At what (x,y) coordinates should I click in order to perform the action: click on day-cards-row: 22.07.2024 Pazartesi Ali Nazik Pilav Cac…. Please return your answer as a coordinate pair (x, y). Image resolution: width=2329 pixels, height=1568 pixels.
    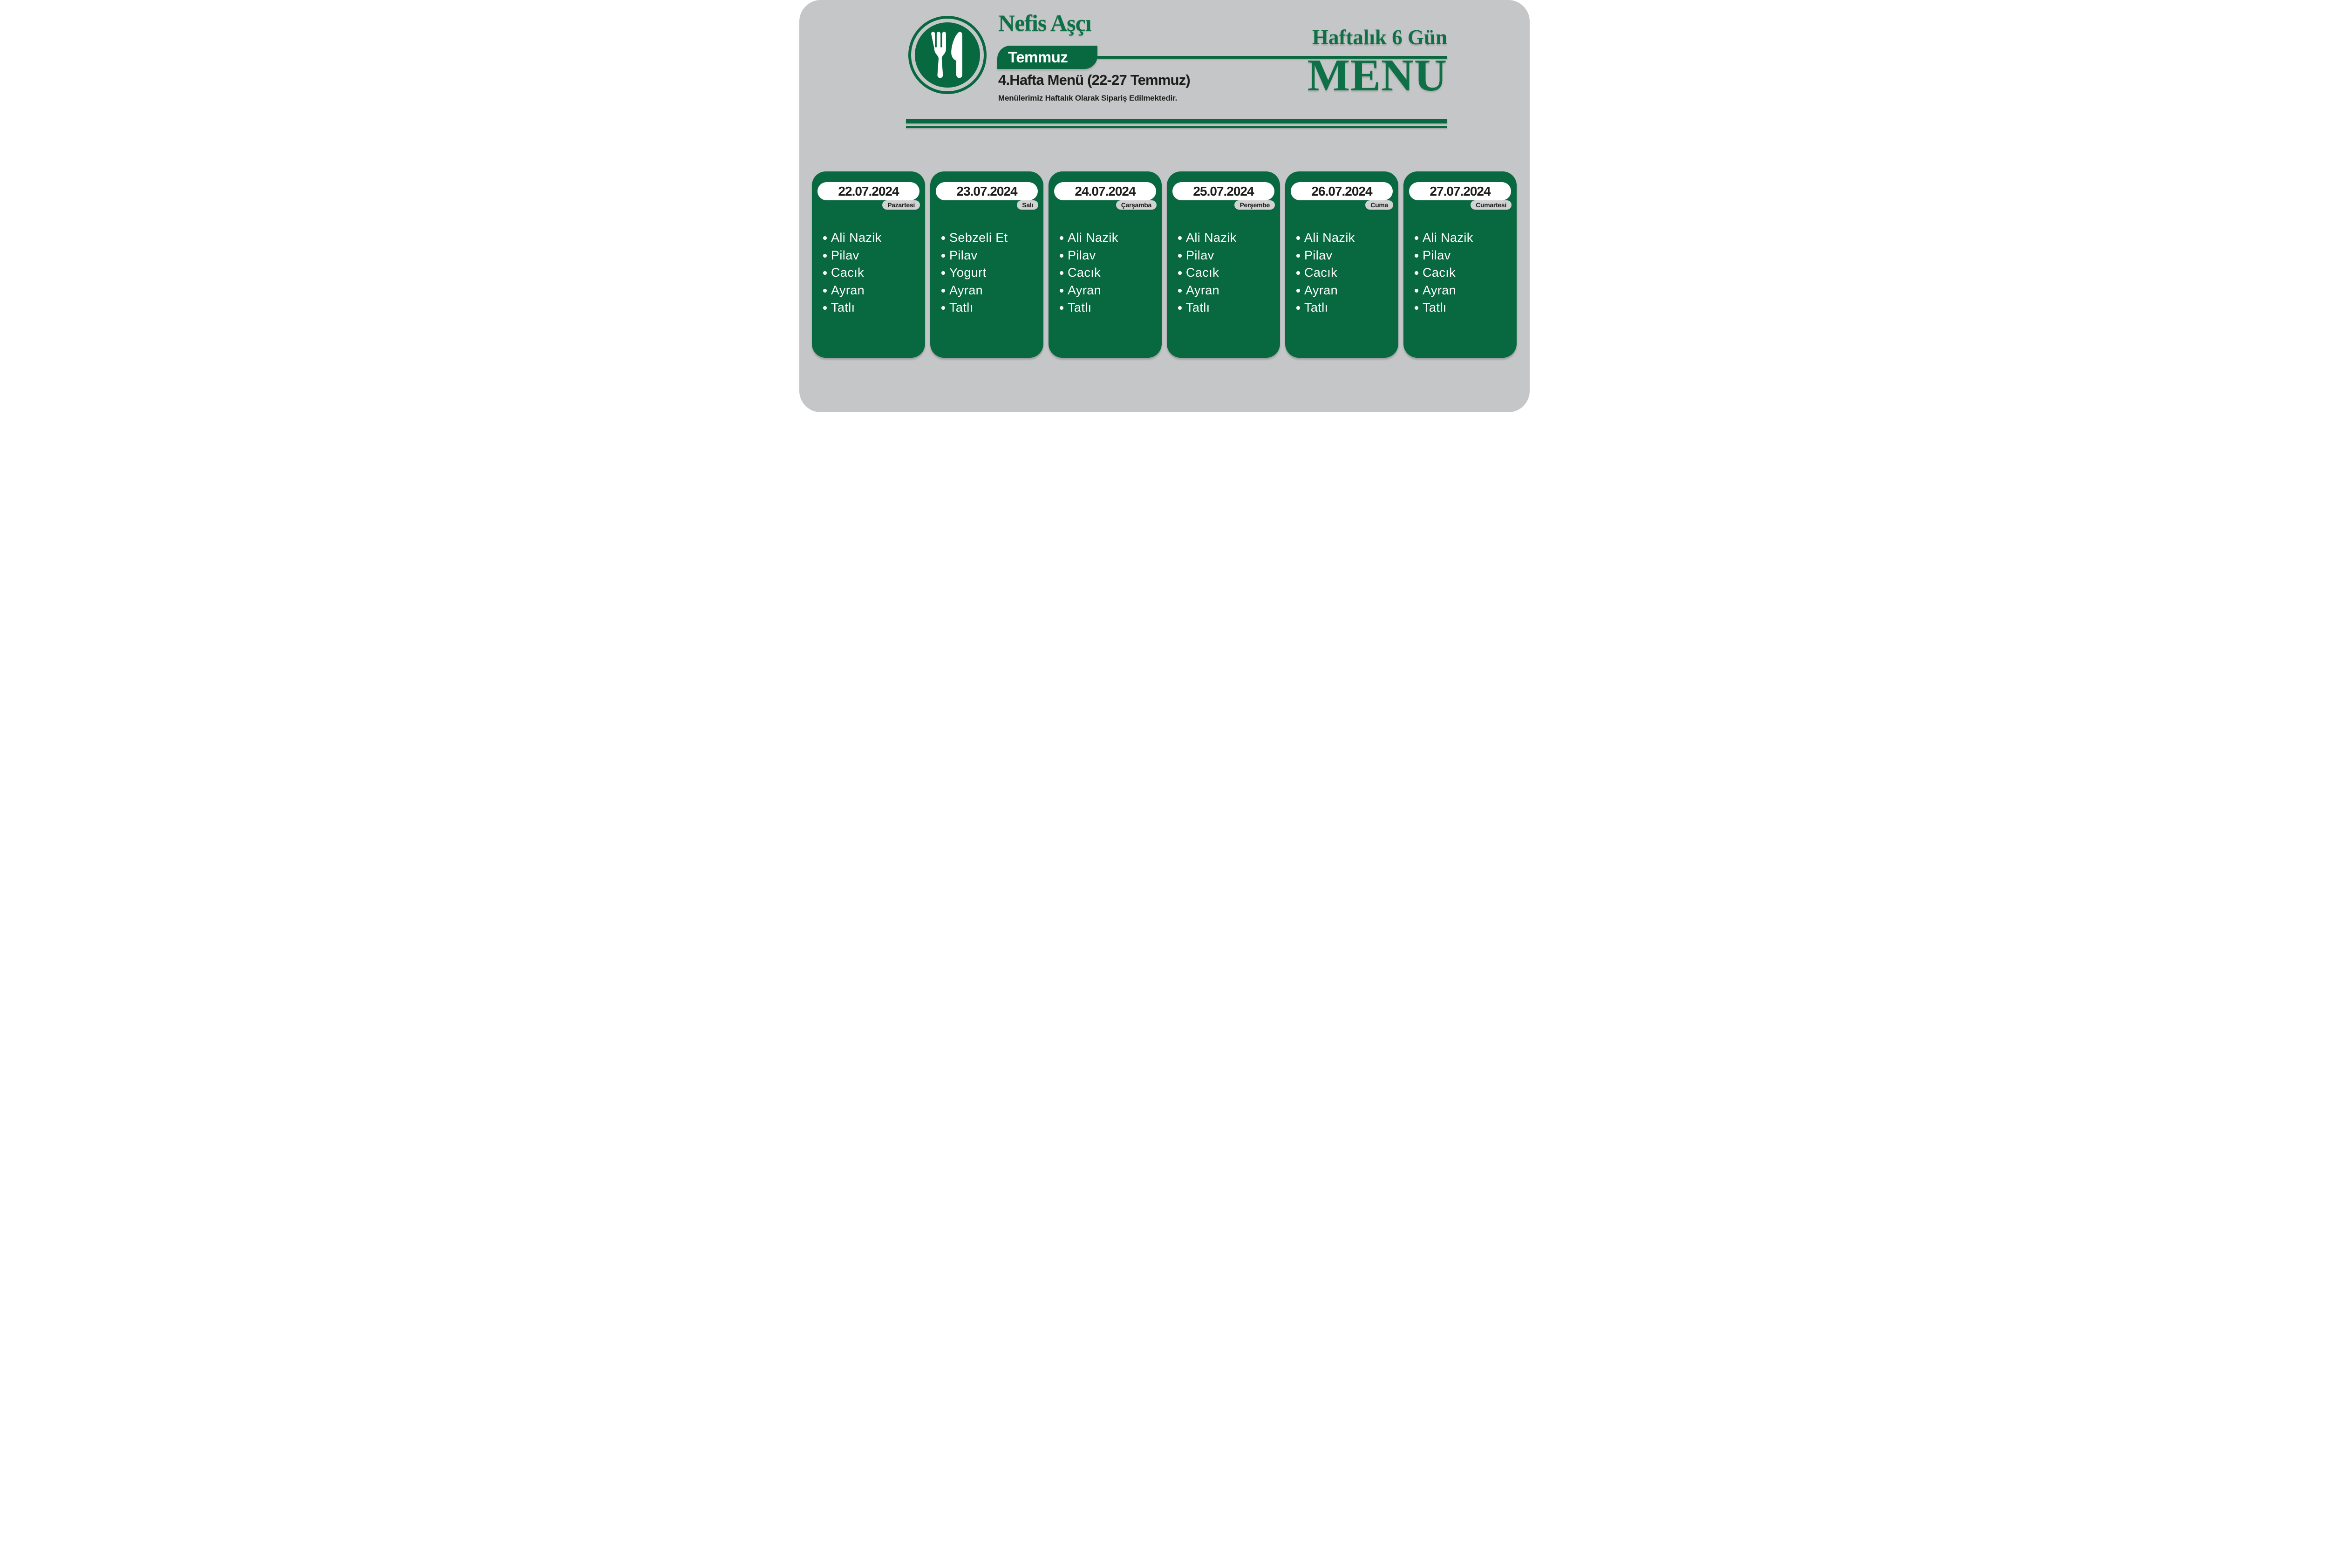
    Looking at the image, I should click on (1164, 264).